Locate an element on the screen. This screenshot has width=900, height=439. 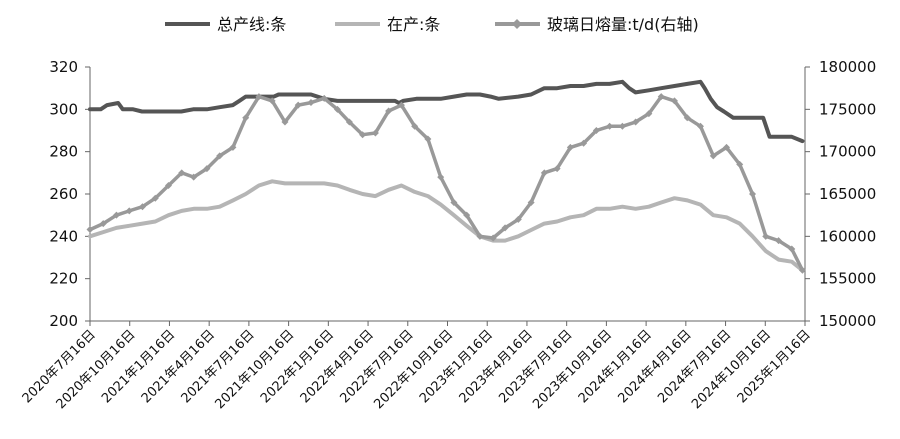
legend: 总产线:条 在产:条 玻璃日熔量:t/d(右轴) is located at coordinates (432, 24).